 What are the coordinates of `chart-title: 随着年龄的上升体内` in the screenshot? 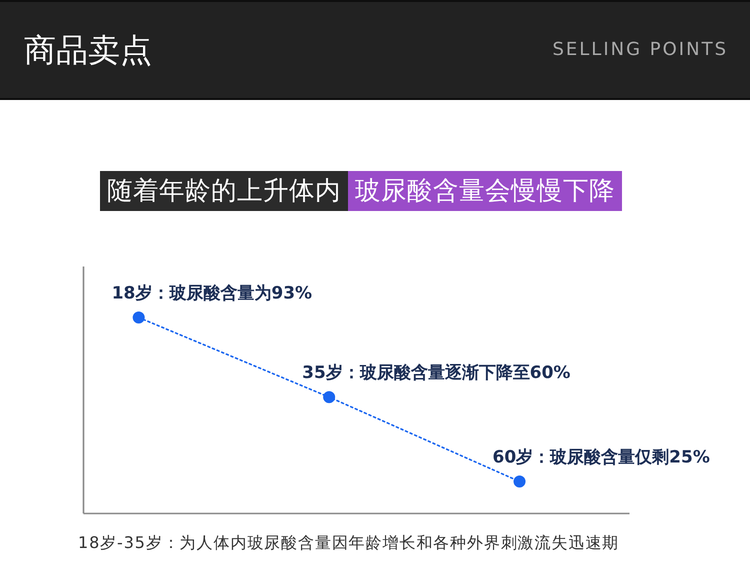 It's located at (224, 191).